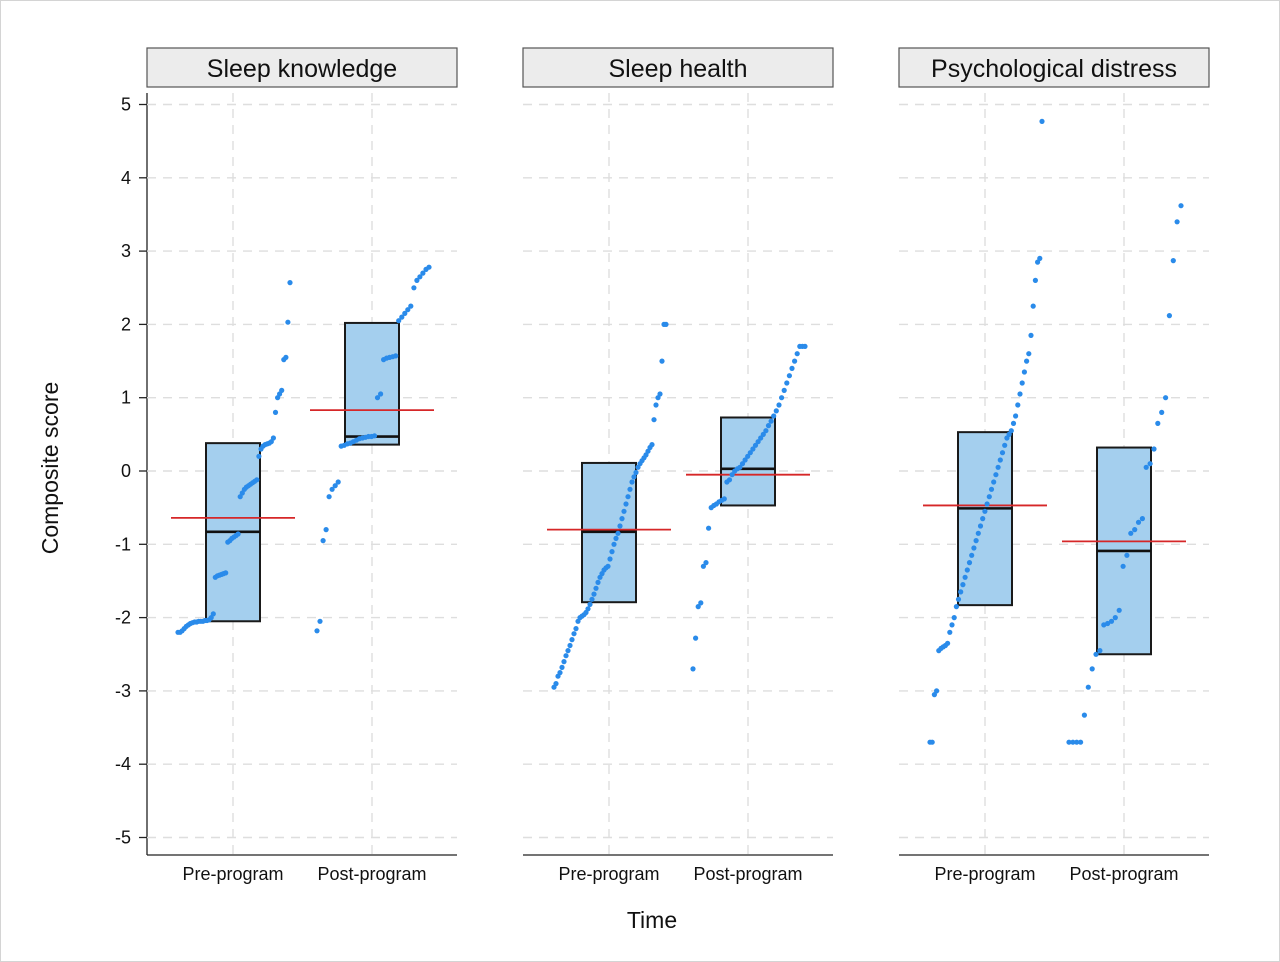 This screenshot has height=962, width=1280. I want to click on box, so click(748, 461).